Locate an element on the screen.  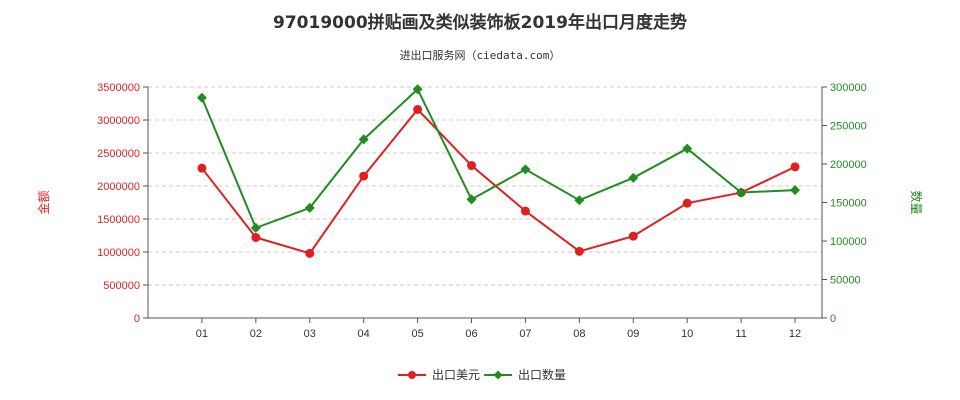
chart-subtitle: 进出口服务网（ciedata.com） is located at coordinates (480, 55).